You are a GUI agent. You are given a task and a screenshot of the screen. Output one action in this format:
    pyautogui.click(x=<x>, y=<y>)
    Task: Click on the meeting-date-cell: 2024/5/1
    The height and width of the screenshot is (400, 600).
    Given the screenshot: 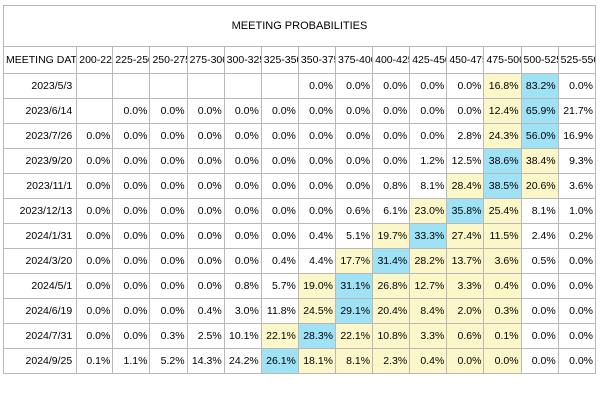 What is the action you would take?
    pyautogui.click(x=40, y=286)
    